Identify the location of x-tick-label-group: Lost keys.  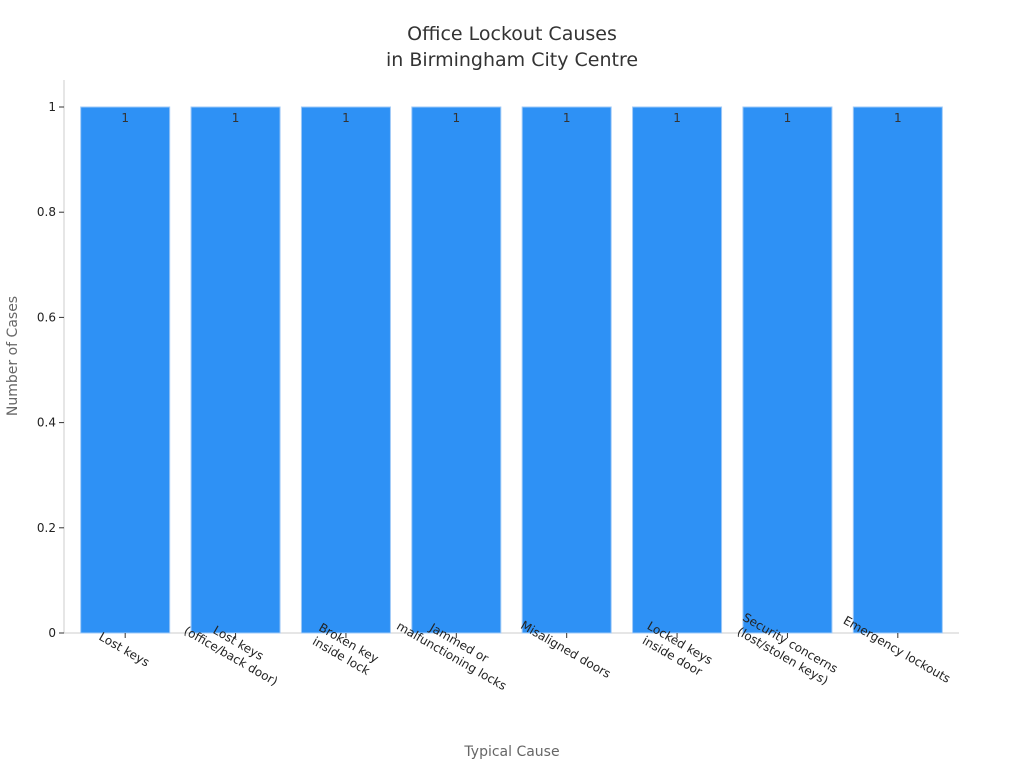
(123, 650).